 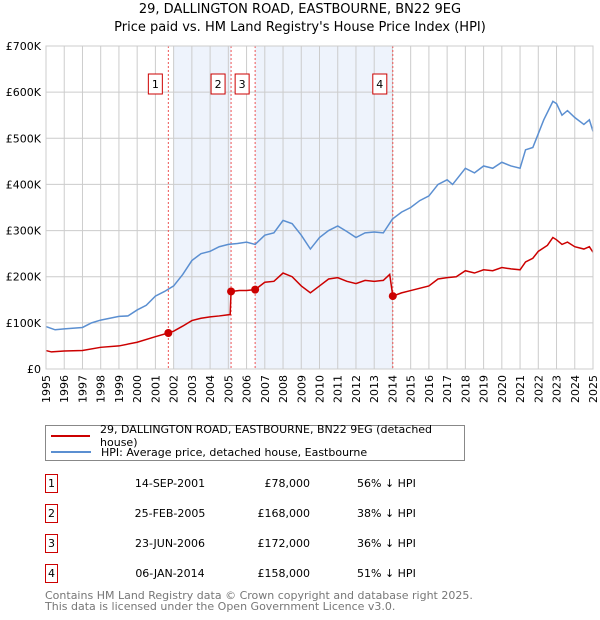 I want to click on x-tick-label: 1997, so click(x=82, y=389).